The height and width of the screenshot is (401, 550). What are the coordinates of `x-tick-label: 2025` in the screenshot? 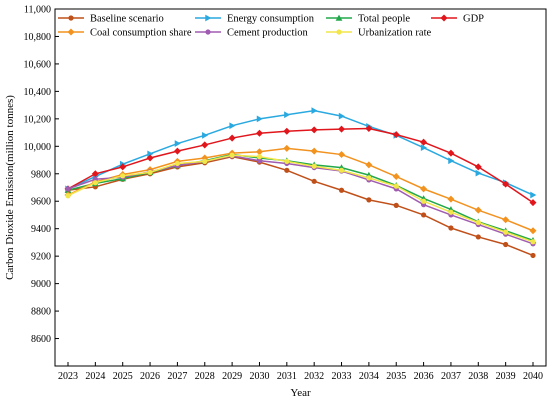 It's located at (123, 376).